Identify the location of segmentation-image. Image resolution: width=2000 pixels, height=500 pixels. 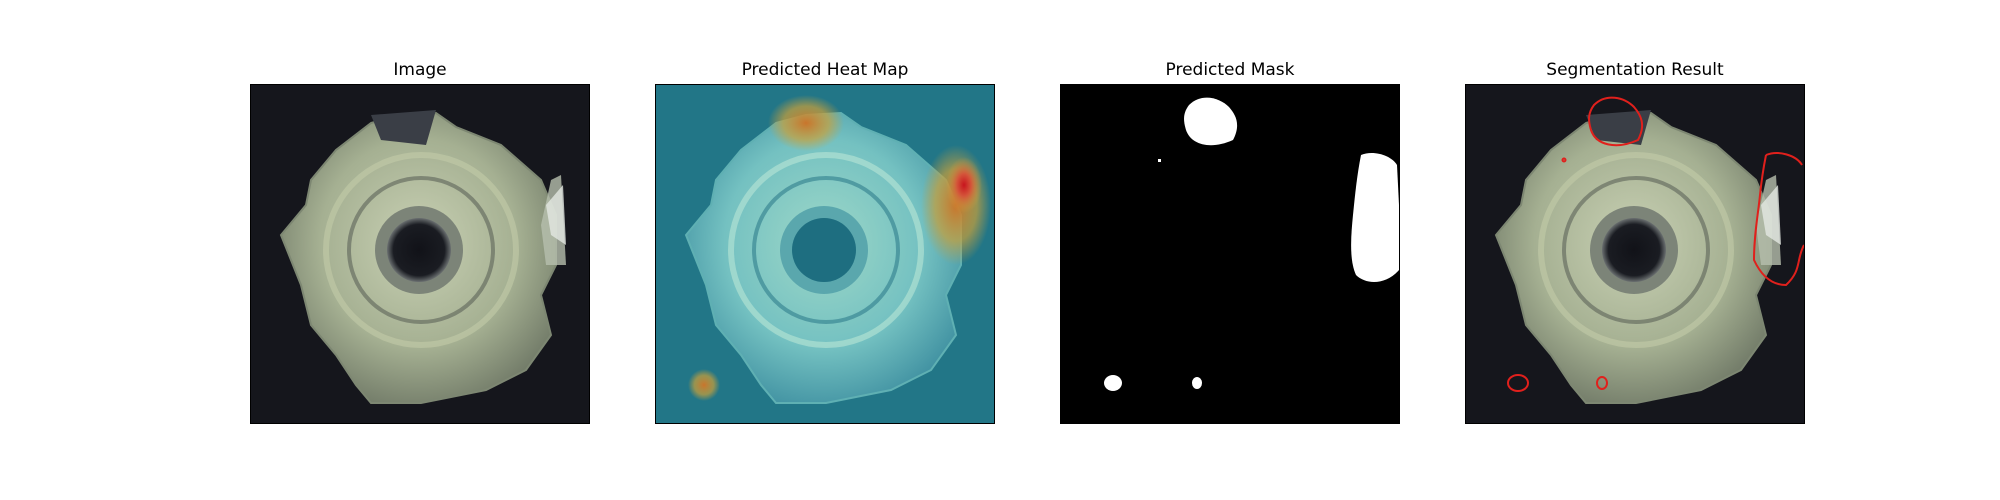
(1635, 254).